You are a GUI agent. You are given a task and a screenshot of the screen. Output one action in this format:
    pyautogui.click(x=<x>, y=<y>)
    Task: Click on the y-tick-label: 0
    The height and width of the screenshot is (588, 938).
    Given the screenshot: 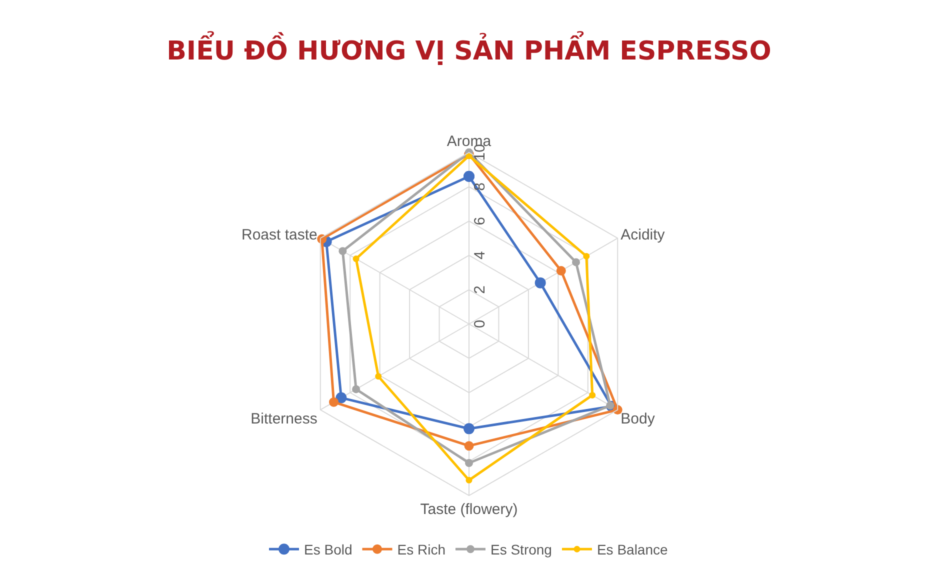 What is the action you would take?
    pyautogui.click(x=480, y=324)
    